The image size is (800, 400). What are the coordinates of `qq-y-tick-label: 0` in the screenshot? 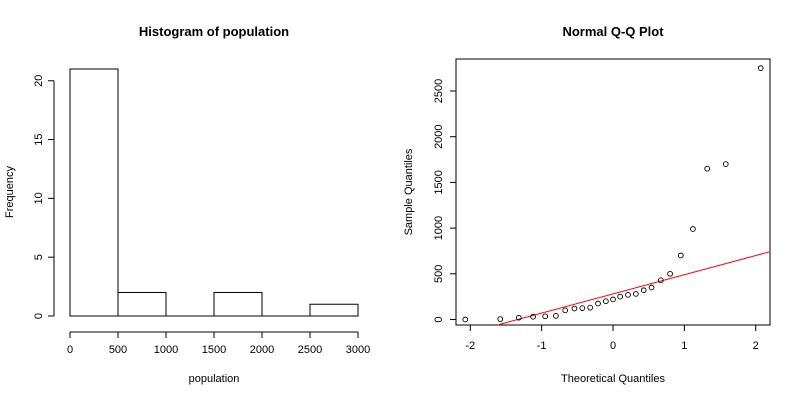 It's located at (439, 319).